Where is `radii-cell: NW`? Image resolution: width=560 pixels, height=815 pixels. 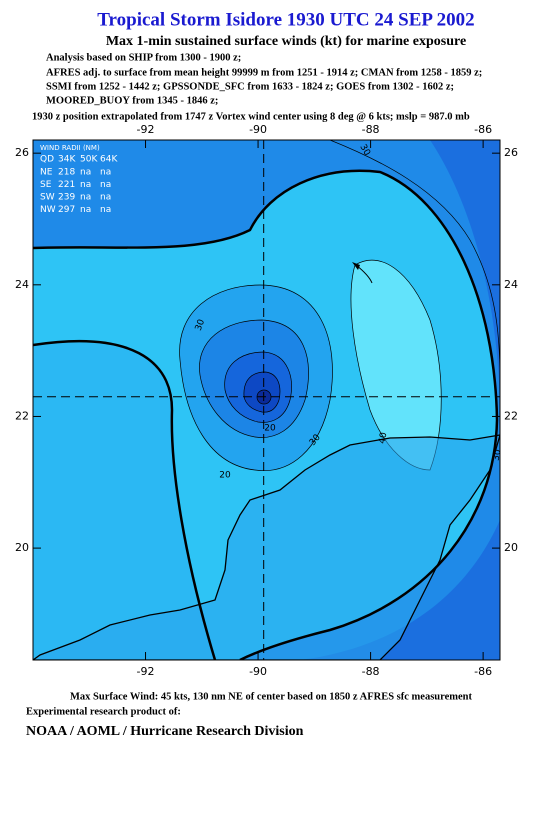
radii-cell: NW is located at coordinates (48, 210).